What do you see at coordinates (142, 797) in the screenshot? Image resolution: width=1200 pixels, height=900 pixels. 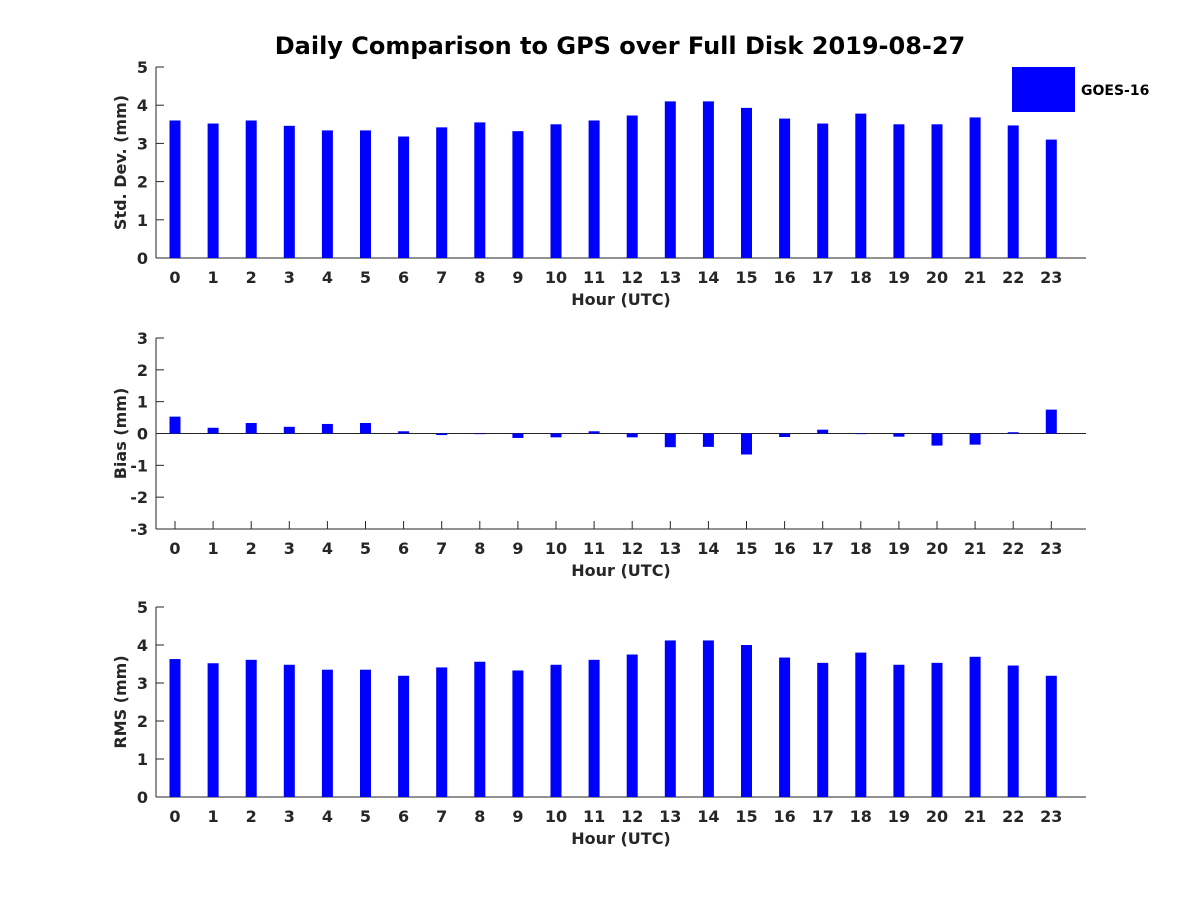 I see `y-tick-label: 0` at bounding box center [142, 797].